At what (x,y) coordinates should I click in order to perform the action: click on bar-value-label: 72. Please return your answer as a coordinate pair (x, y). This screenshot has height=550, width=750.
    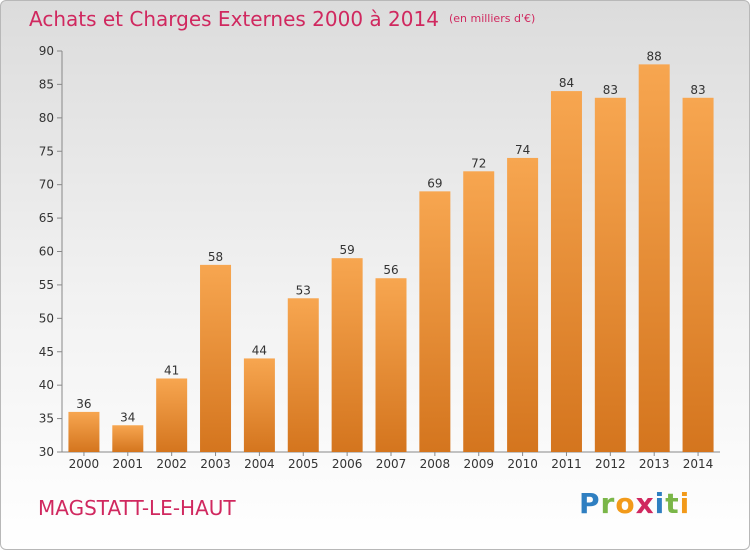
    Looking at the image, I should click on (478, 163).